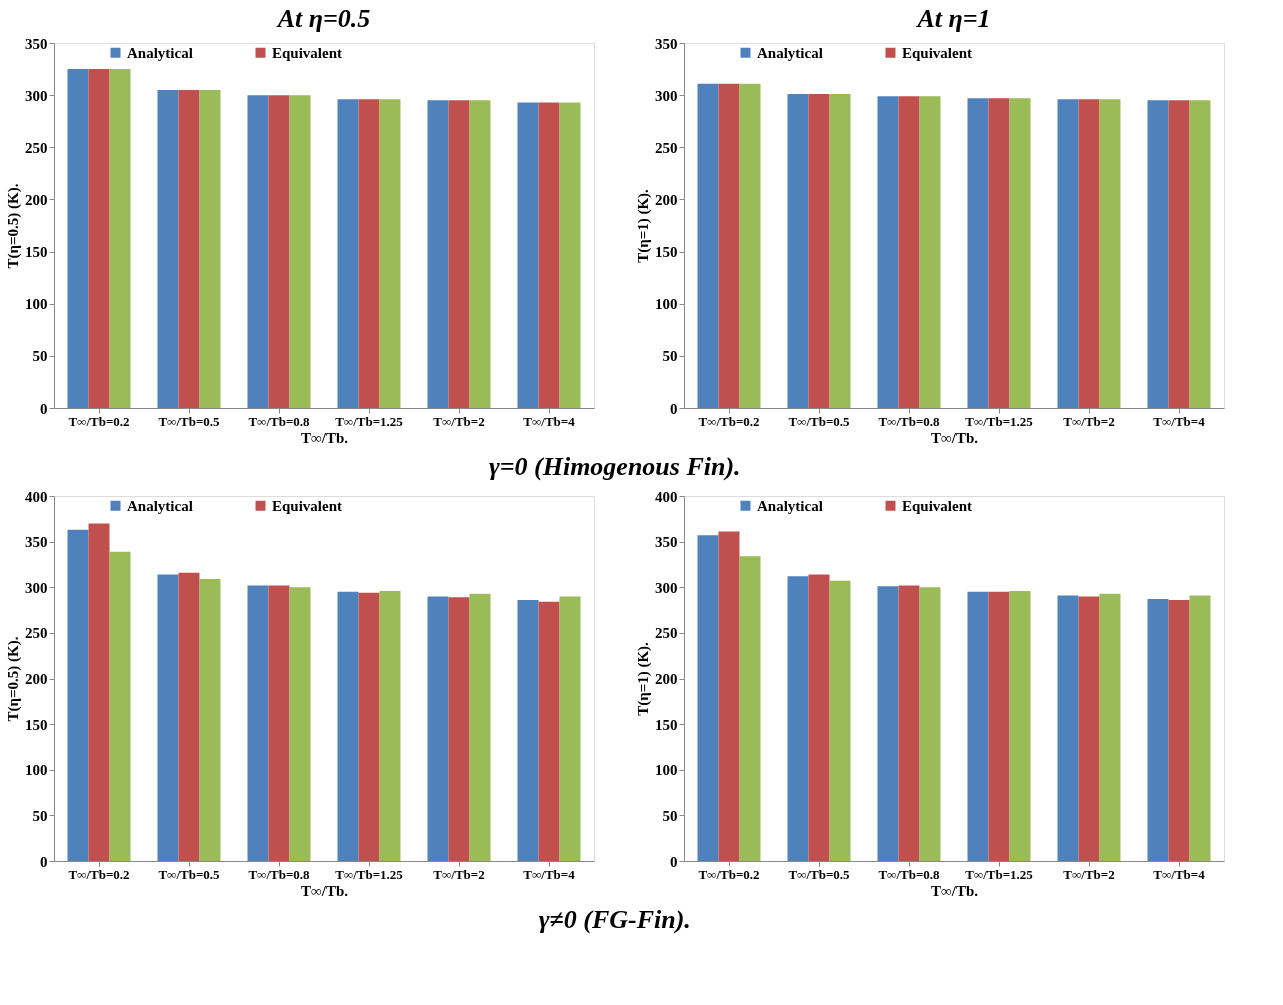  I want to click on text: γ≠0 (FG-Fin)., so click(614, 919).